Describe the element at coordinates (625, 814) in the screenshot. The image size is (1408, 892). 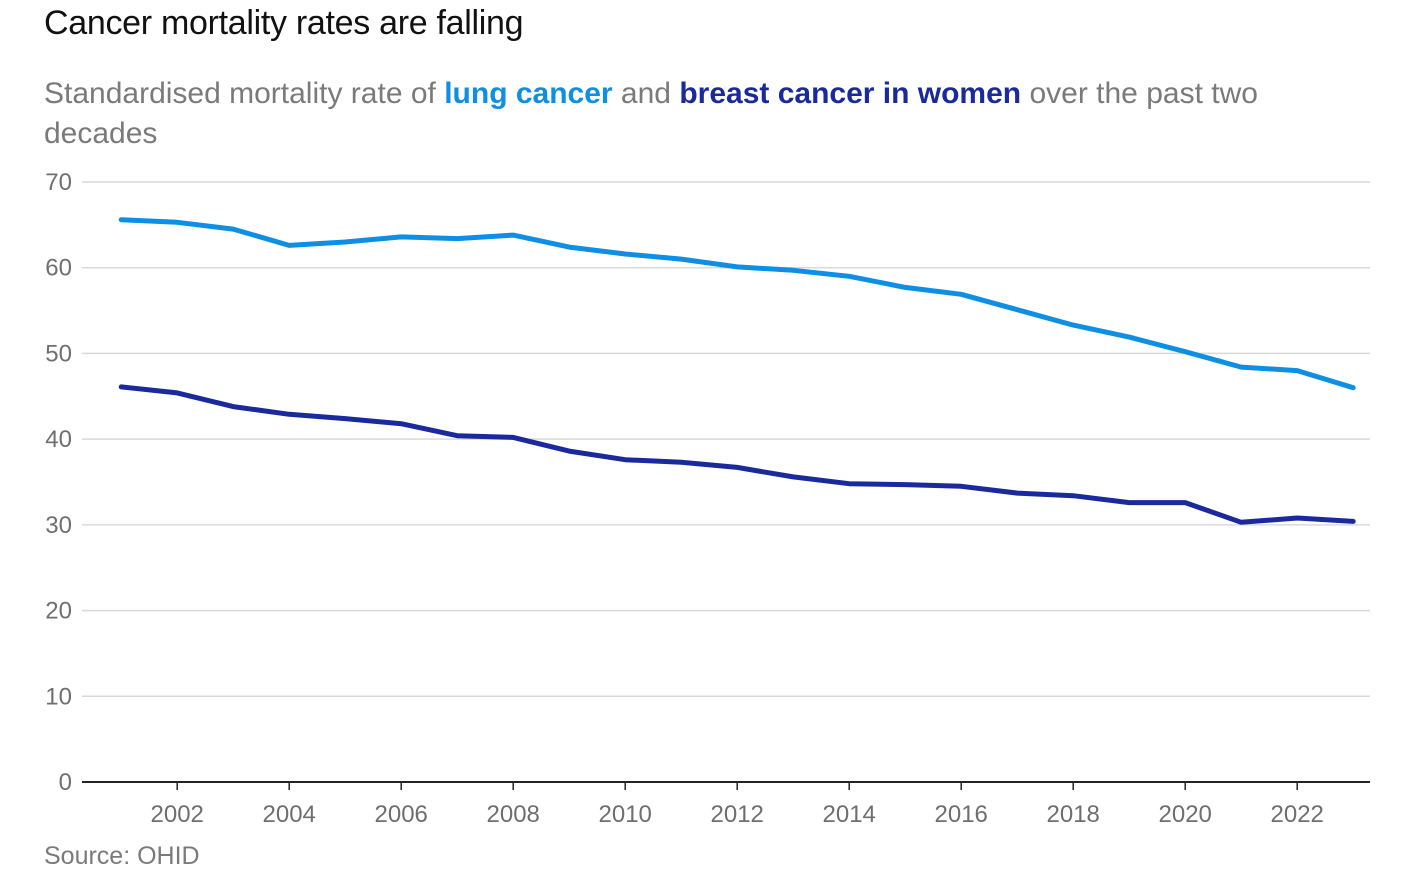
I see `x-tick-label-2010: 2010` at that location.